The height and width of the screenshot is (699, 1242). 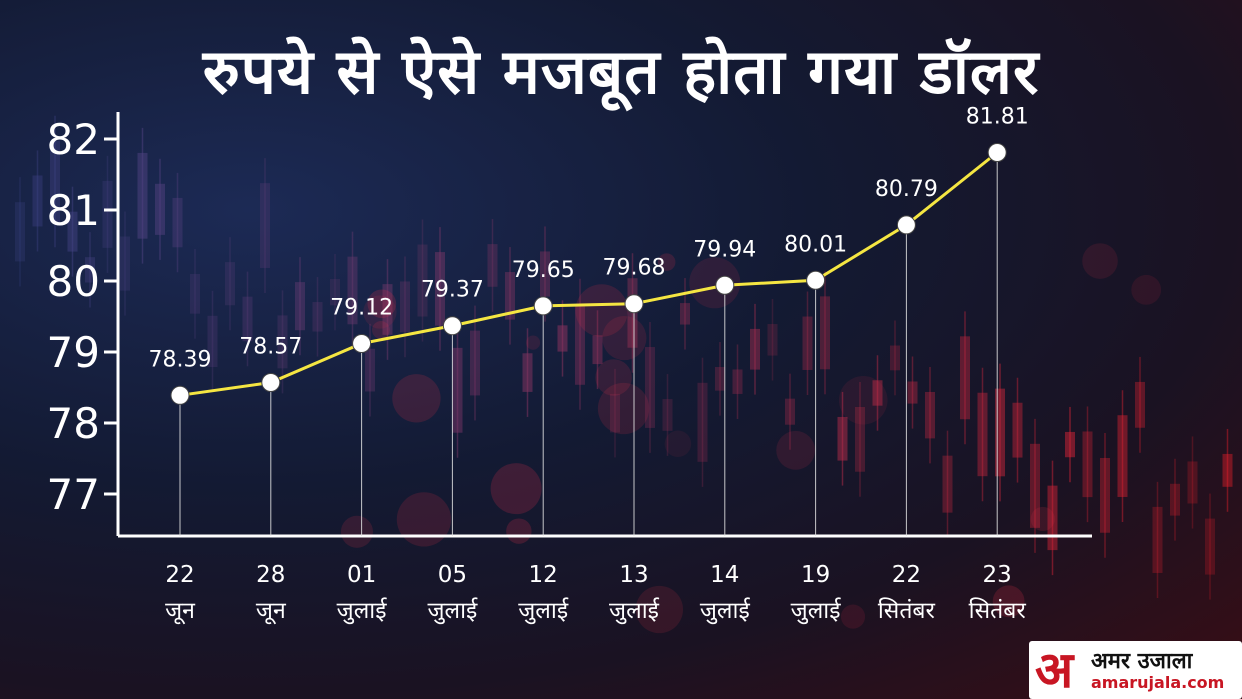 What do you see at coordinates (633, 575) in the screenshot?
I see `x-tick-label-day: 13` at bounding box center [633, 575].